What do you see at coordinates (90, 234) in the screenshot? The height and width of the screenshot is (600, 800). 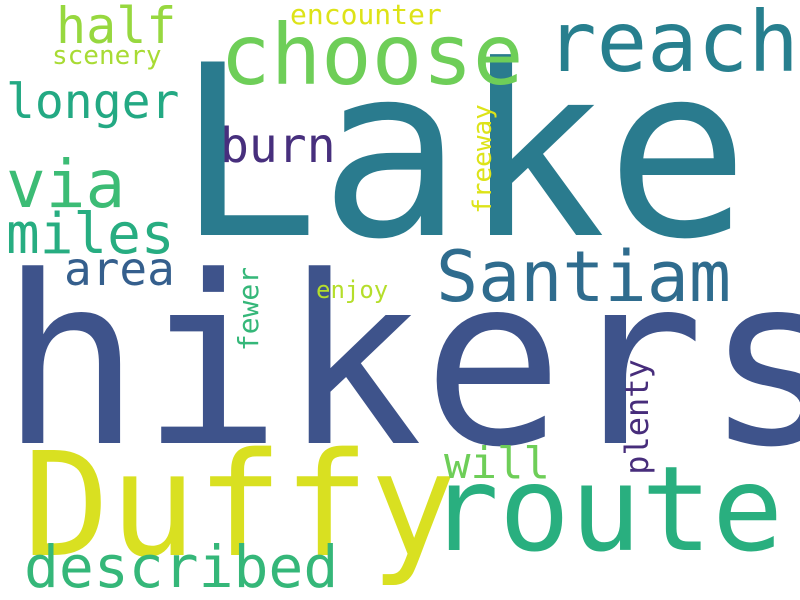 I see `word-miles: miles` at bounding box center [90, 234].